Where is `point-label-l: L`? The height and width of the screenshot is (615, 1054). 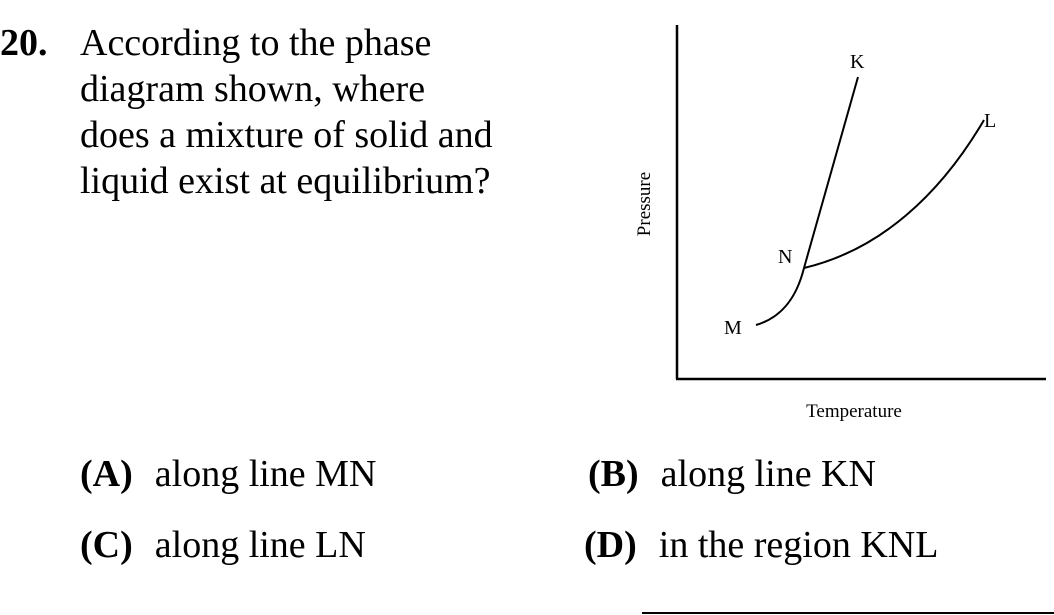
point-label-l: L is located at coordinates (990, 121).